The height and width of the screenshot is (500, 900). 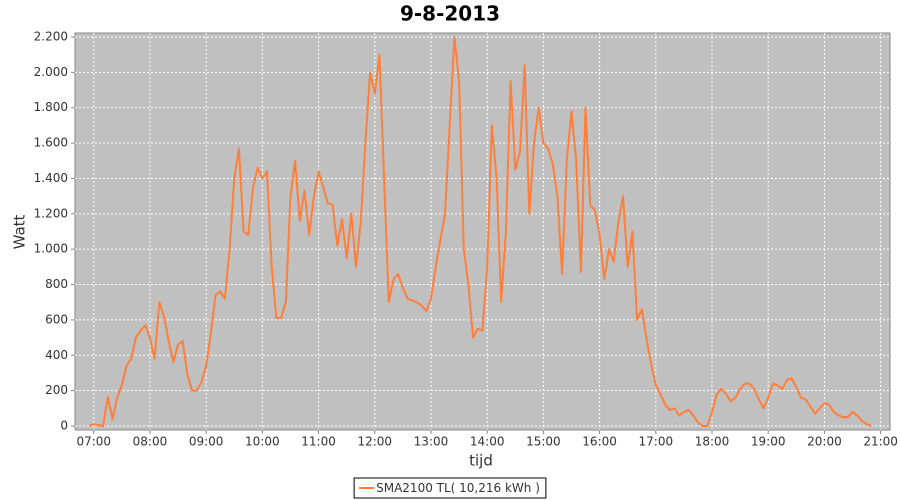 What do you see at coordinates (599, 442) in the screenshot?
I see `x-tick-label: 16:00` at bounding box center [599, 442].